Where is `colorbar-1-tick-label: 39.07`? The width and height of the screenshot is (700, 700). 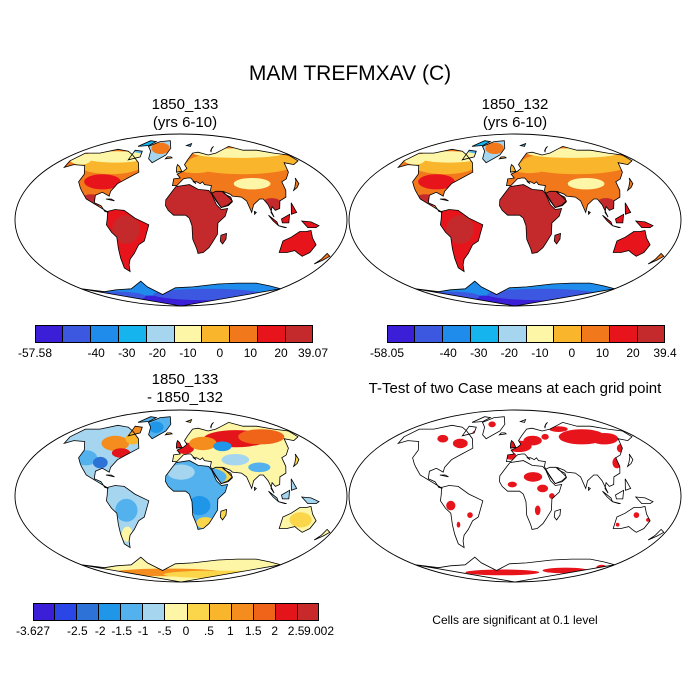
colorbar-1-tick-label: 39.07 is located at coordinates (313, 353).